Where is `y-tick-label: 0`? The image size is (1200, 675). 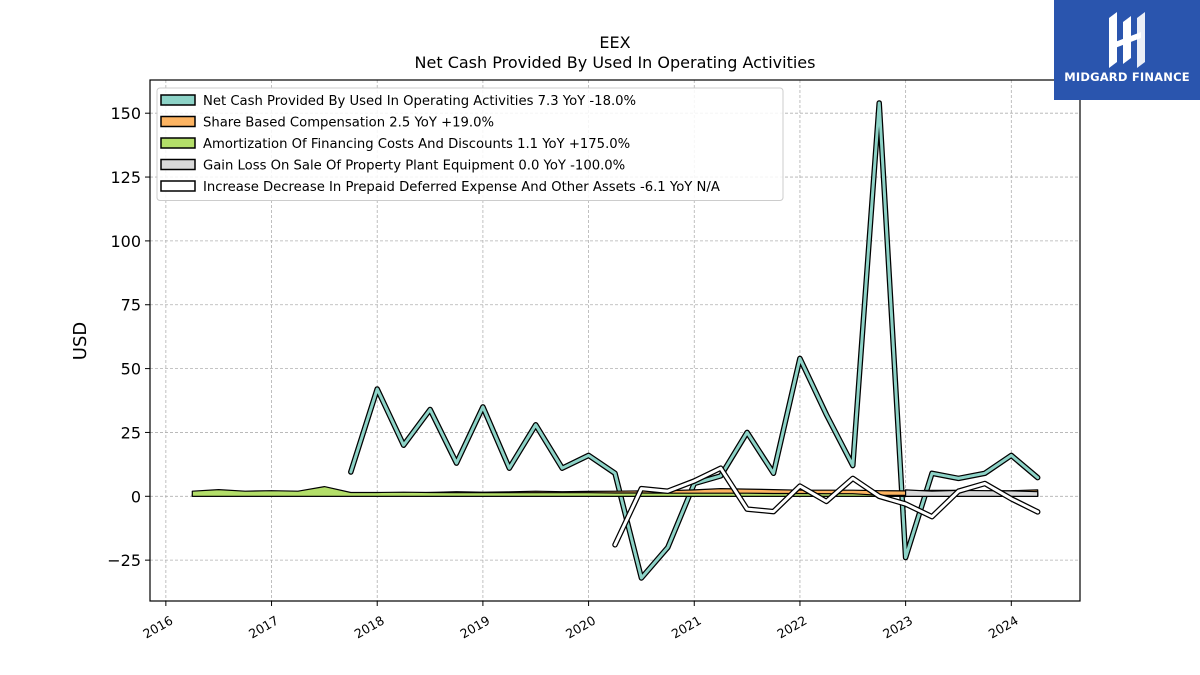 y-tick-label: 0 is located at coordinates (136, 496).